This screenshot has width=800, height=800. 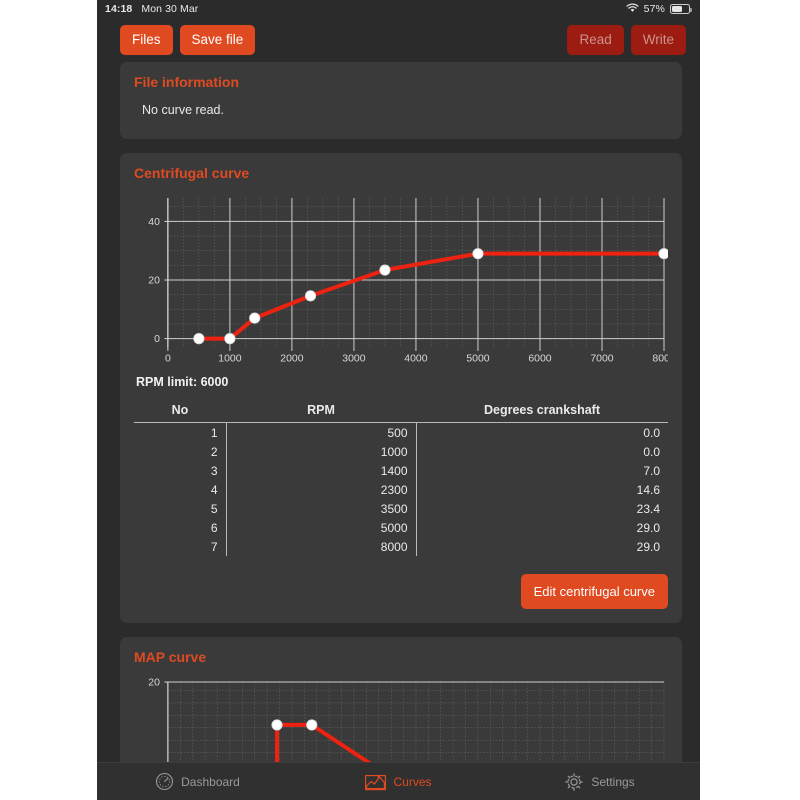 I want to click on file-information-card: File information No curve read., so click(x=401, y=100).